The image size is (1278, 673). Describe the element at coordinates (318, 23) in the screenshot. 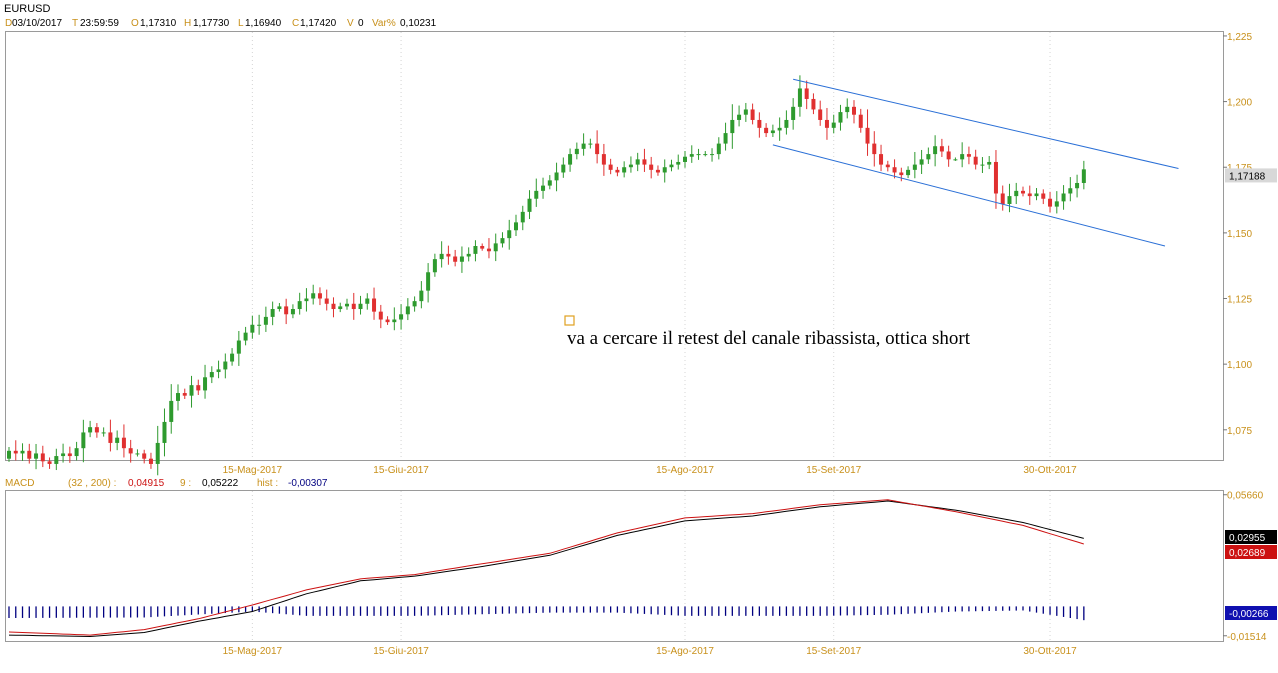

I see `close-value: 1,17420` at that location.